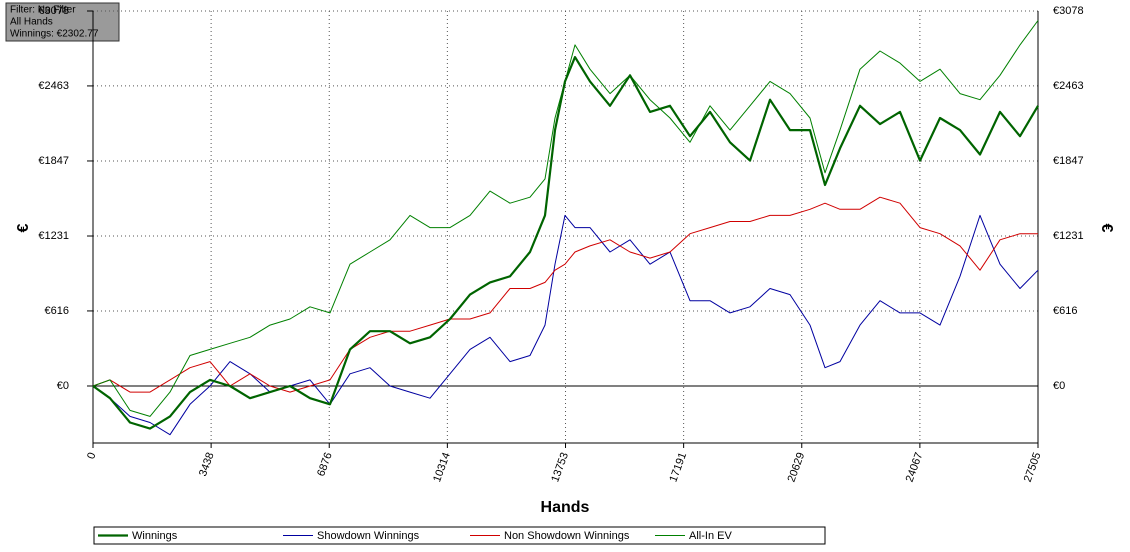  Describe the element at coordinates (567, 536) in the screenshot. I see `legend-label: Non Showdown Winnings` at that location.